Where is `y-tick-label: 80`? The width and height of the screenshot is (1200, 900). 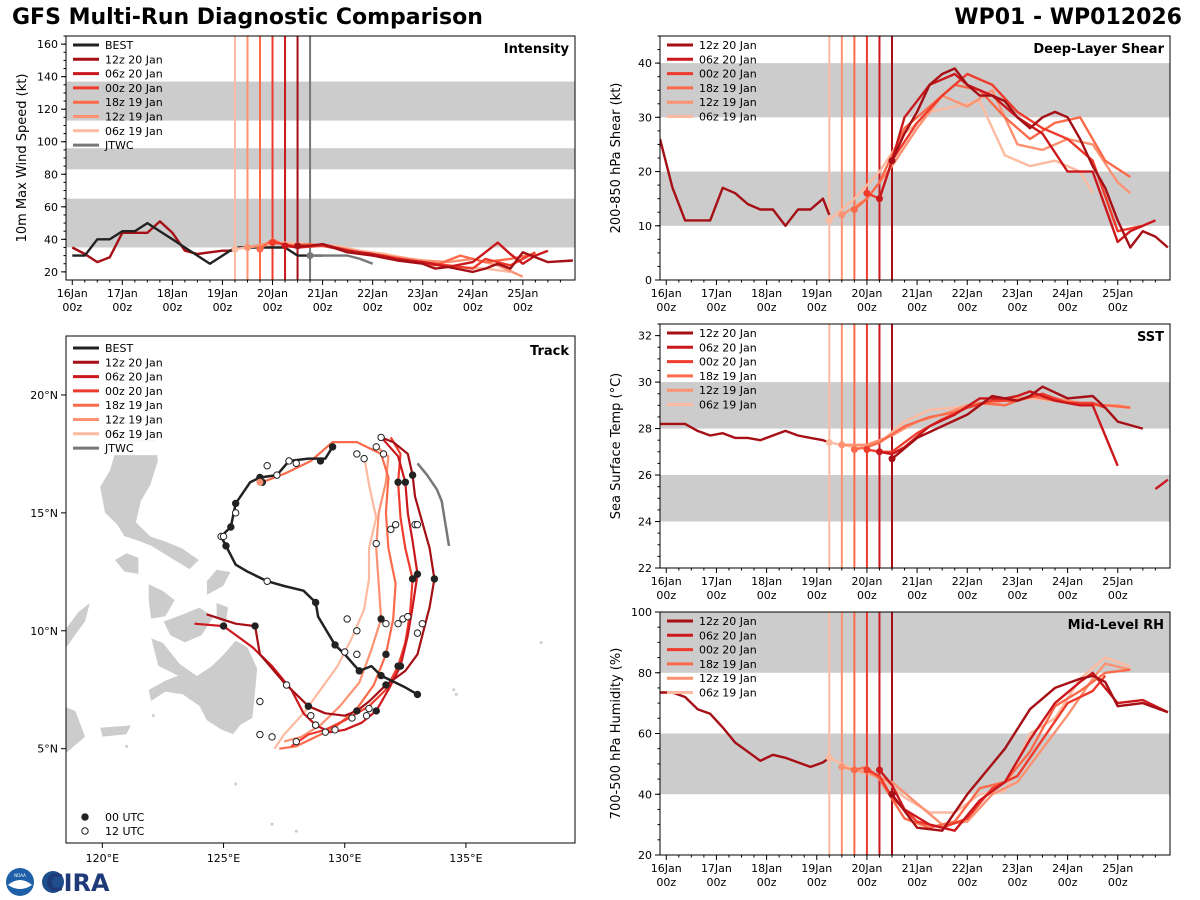
y-tick-label: 80 is located at coordinates (645, 673).